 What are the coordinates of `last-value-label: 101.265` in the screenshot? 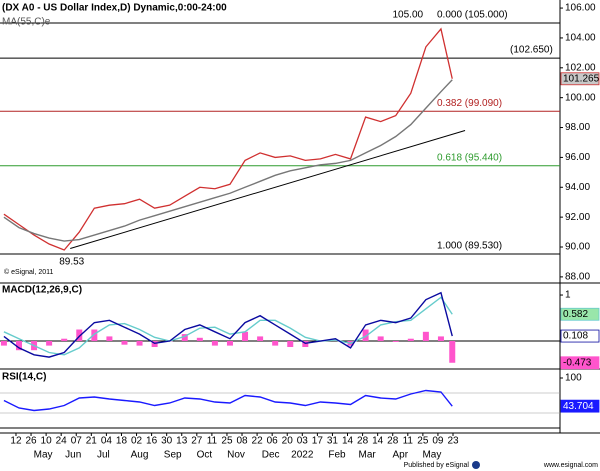 It's located at (581, 78).